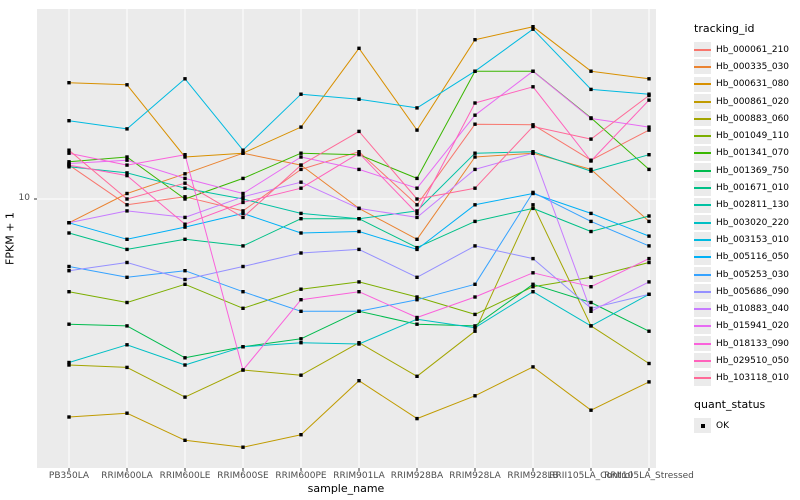 This screenshot has height=500, width=800. What do you see at coordinates (591, 476) in the screenshot?
I see `x-tick-label-RRII105LA_Control: RRII105LA_Control` at bounding box center [591, 476].